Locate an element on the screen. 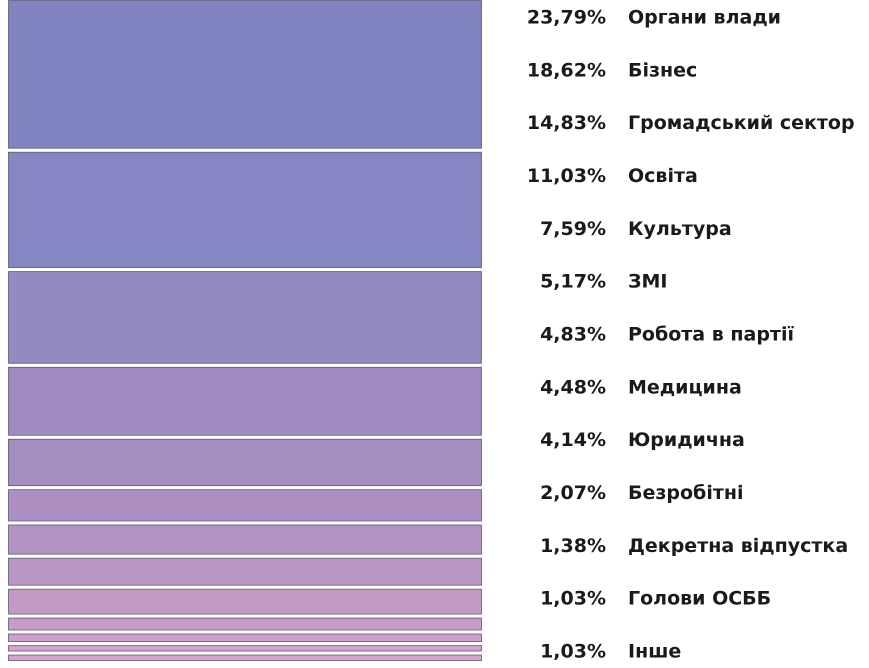 This screenshot has width=869, height=668. value-label: 4,83% is located at coordinates (573, 335).